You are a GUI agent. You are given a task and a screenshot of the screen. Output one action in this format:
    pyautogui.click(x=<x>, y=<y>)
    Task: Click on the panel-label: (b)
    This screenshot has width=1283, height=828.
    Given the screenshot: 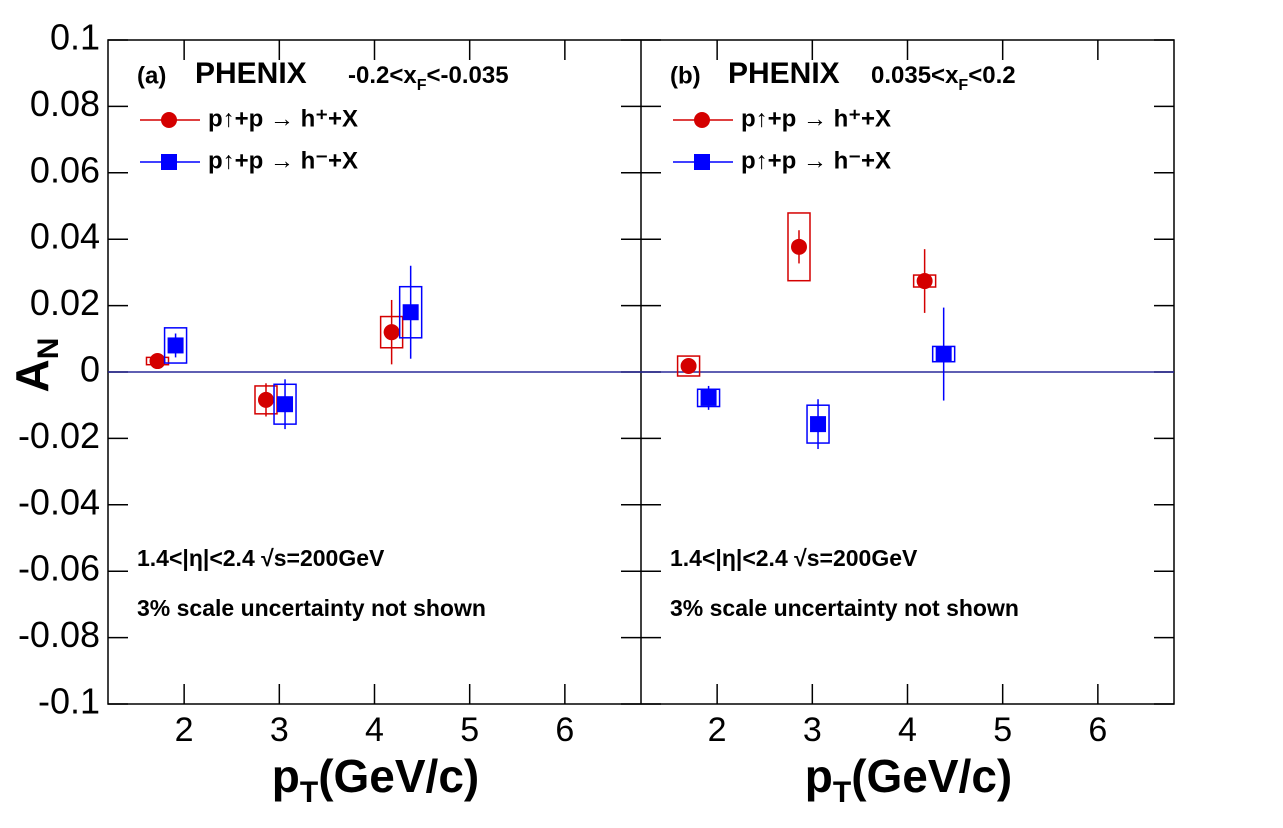 What is the action you would take?
    pyautogui.click(x=685, y=75)
    